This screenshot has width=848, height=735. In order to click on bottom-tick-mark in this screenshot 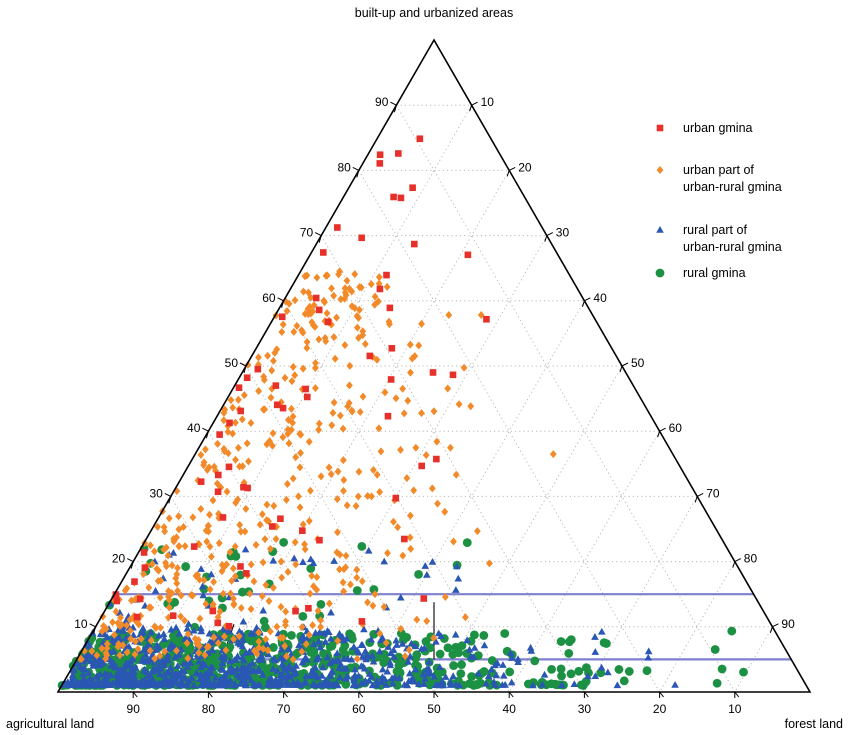, I will do `click(511, 694)`.